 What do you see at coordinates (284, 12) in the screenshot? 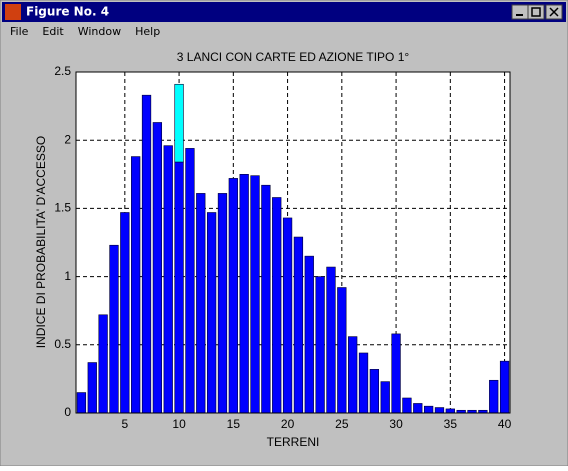
I see `title-bar` at bounding box center [284, 12].